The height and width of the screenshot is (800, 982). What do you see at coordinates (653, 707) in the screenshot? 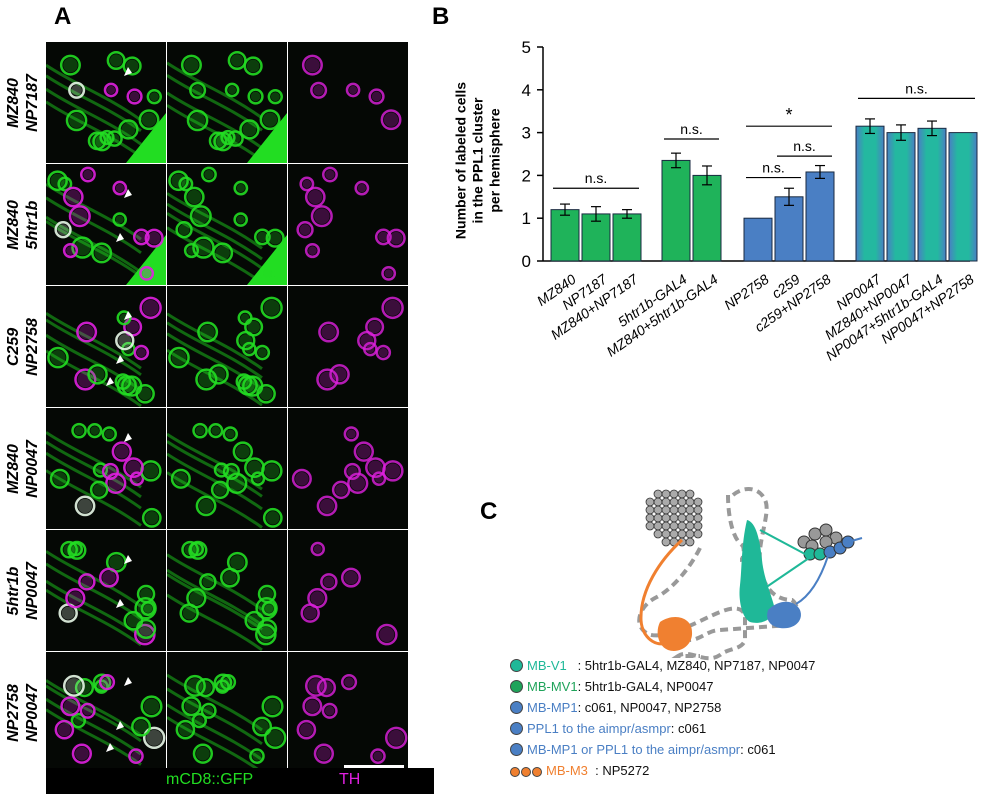
I see `legend-driver-lines: c061, NP0047, NP2758` at bounding box center [653, 707].